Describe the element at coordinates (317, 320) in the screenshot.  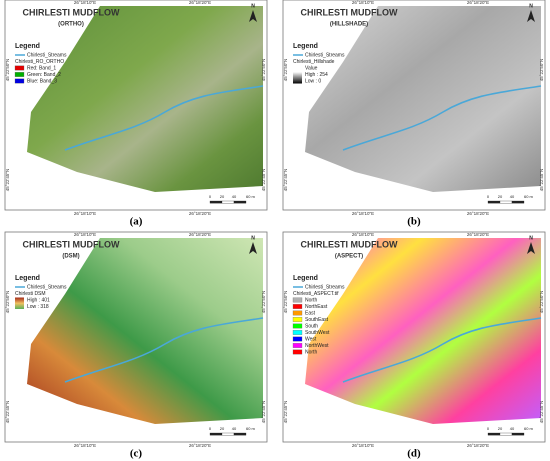
I see `legend-label: SouthEast` at that location.